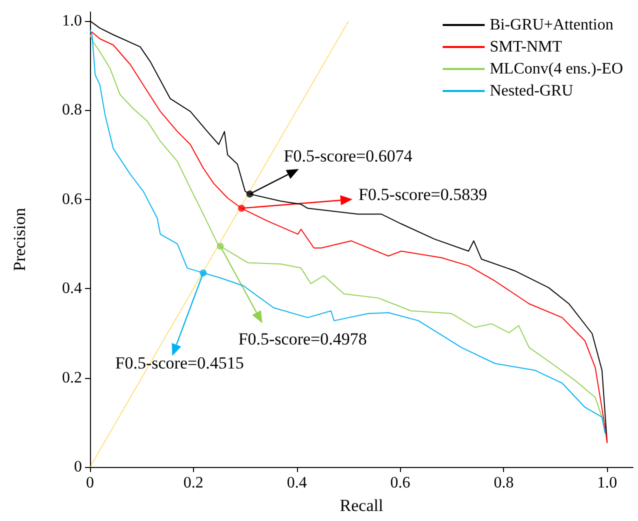 The width and height of the screenshot is (638, 521). I want to click on legend-label: MLConv(4 ens.)-EO, so click(556, 69).